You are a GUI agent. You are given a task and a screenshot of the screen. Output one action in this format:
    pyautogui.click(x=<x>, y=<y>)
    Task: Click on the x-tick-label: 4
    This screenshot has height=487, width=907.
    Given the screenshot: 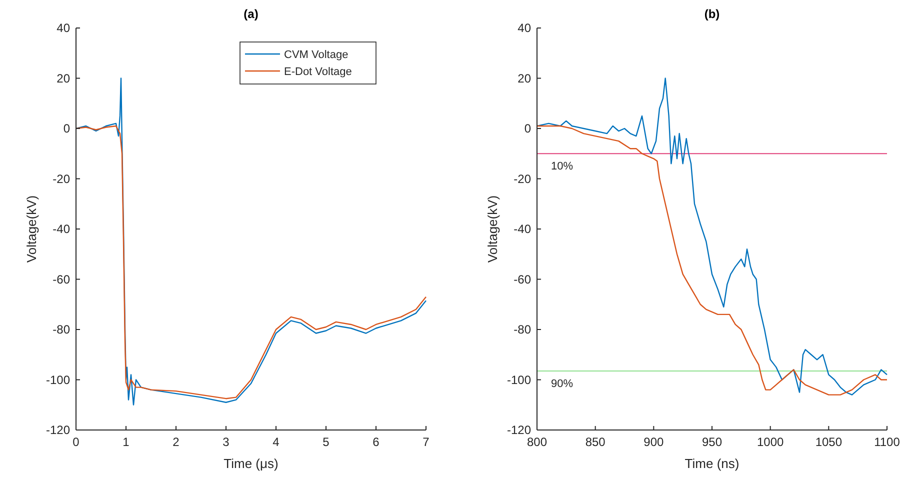 What is the action you would take?
    pyautogui.click(x=276, y=442)
    